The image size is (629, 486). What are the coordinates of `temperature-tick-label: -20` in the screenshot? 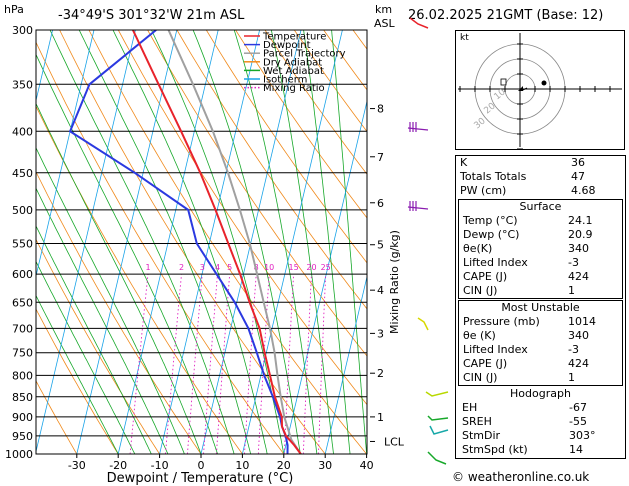 It's located at (118, 465).